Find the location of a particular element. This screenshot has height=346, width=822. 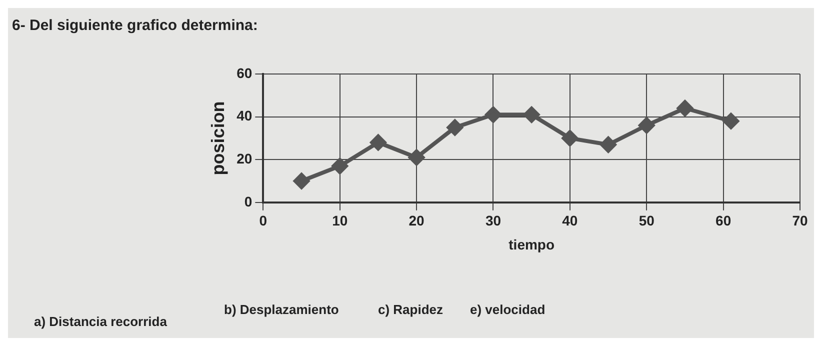

y-tick-label: 40 is located at coordinates (244, 116).